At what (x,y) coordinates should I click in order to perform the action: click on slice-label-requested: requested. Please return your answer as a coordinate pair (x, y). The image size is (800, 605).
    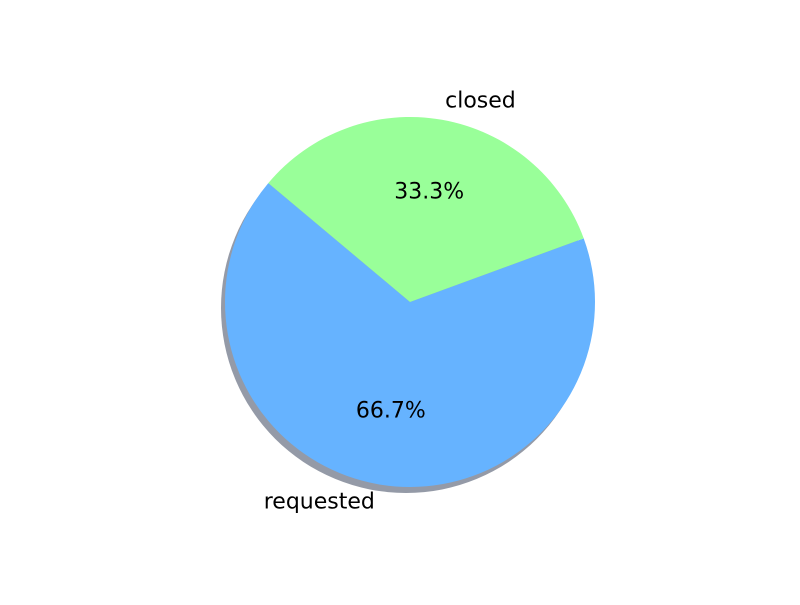
    Looking at the image, I should click on (319, 501).